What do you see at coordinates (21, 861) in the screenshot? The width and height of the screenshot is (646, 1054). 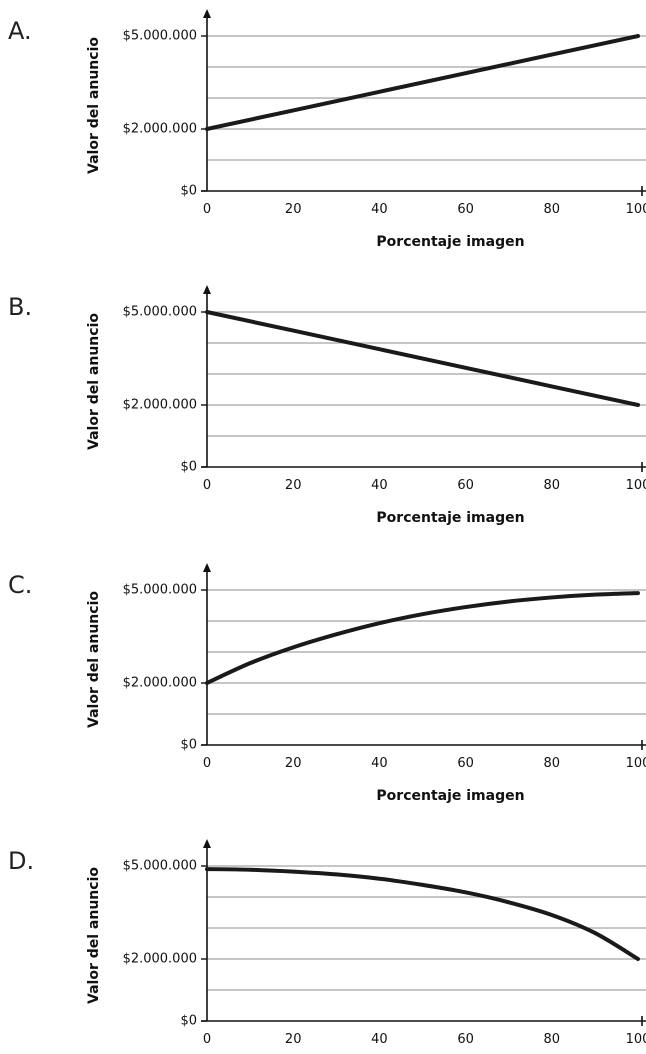 I see `option-letter: D.` at bounding box center [21, 861].